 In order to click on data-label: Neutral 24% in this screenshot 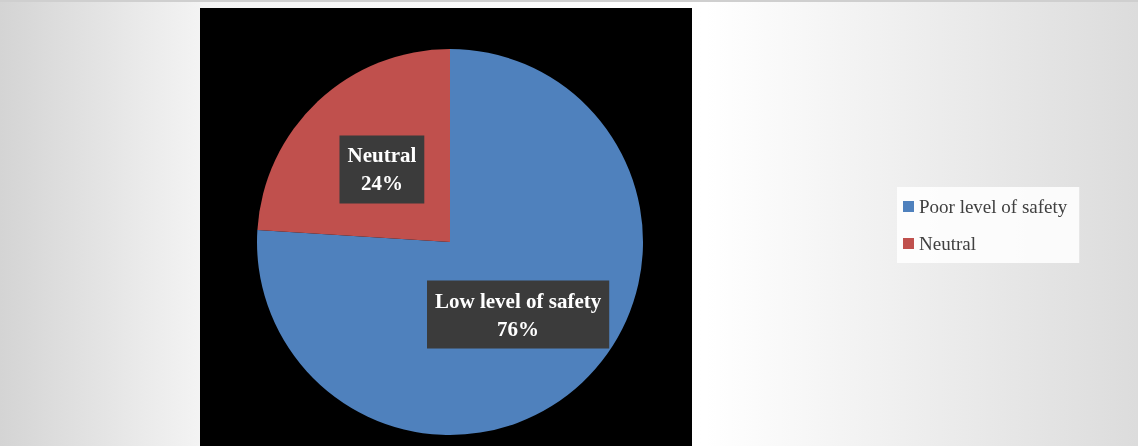, I will do `click(382, 169)`.